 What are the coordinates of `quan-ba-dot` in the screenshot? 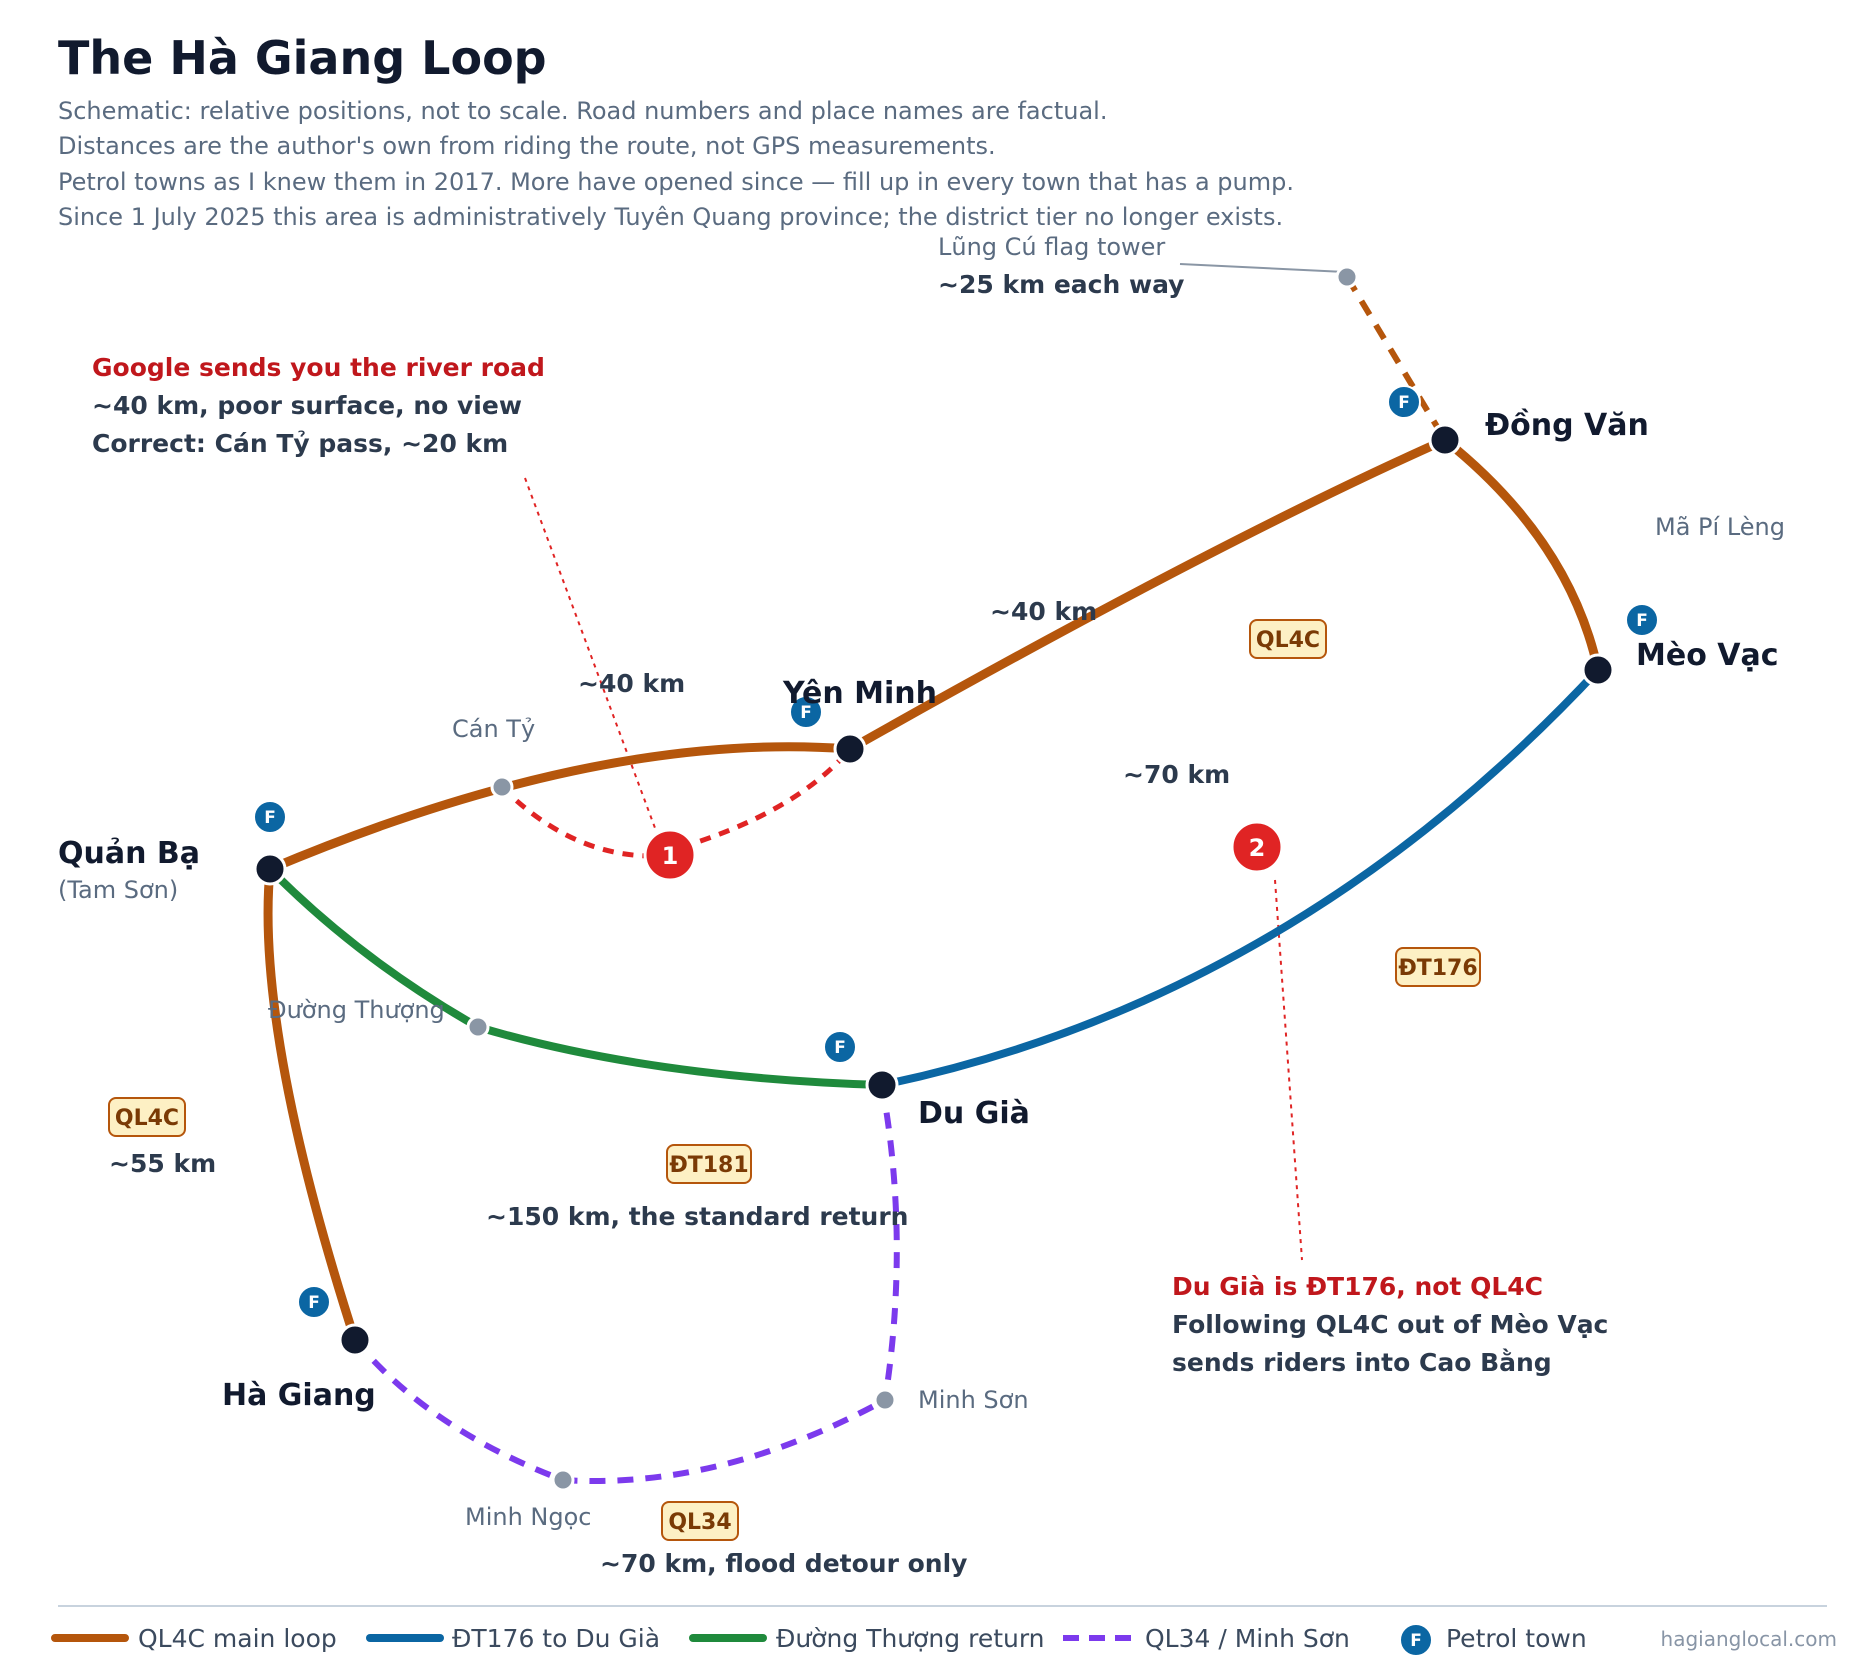 It's located at (270, 869).